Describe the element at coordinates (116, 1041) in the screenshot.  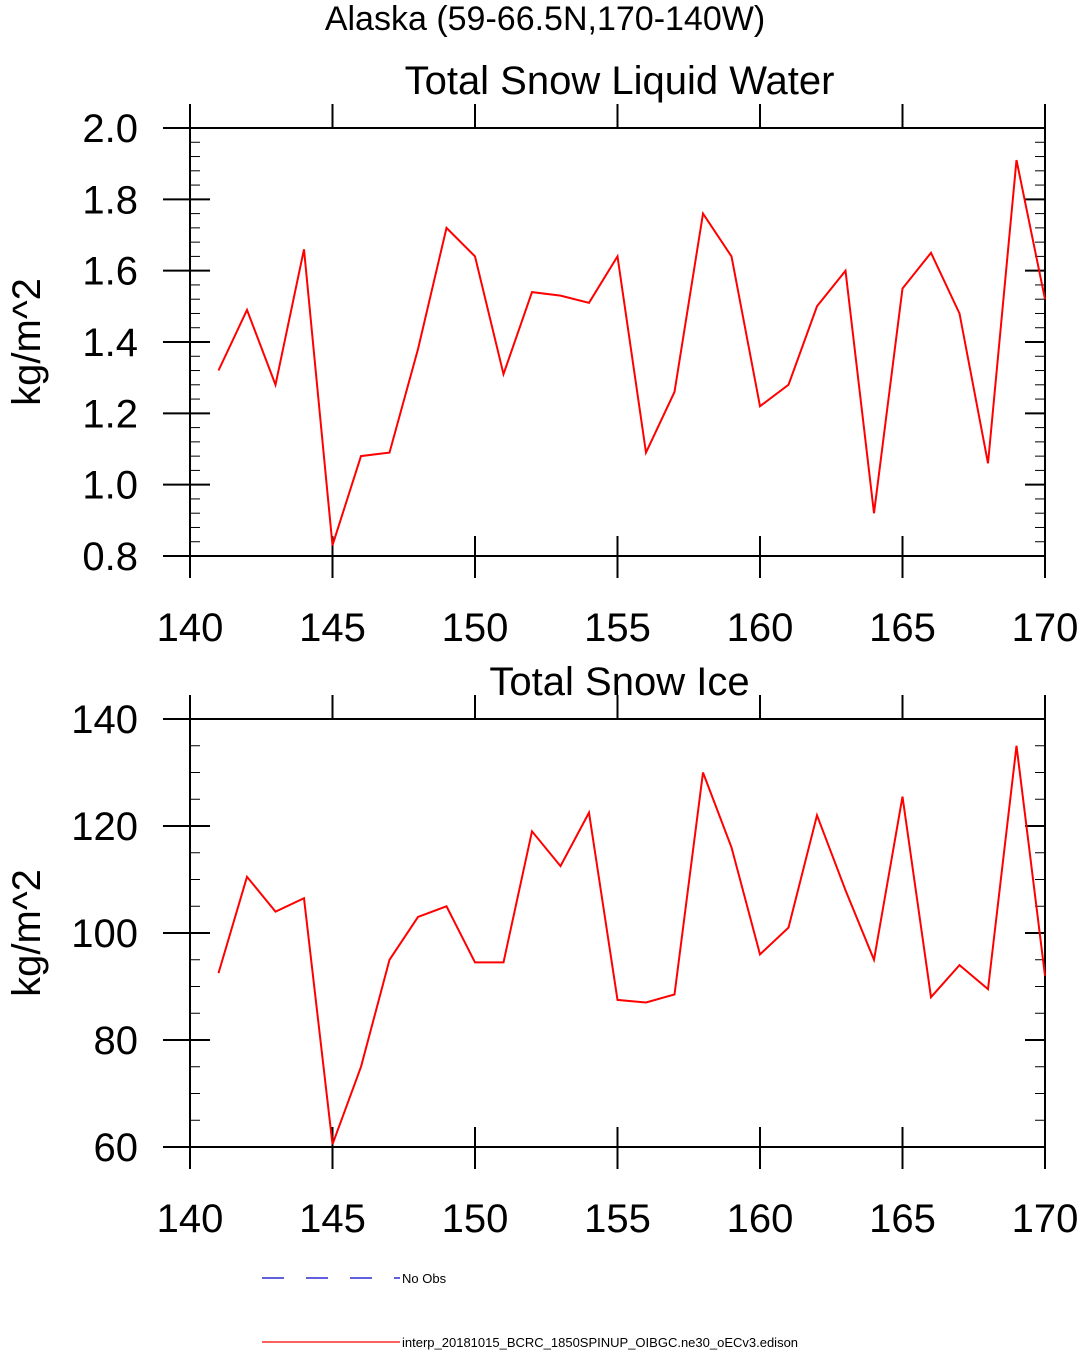
I see `y-tick-label: 80` at that location.